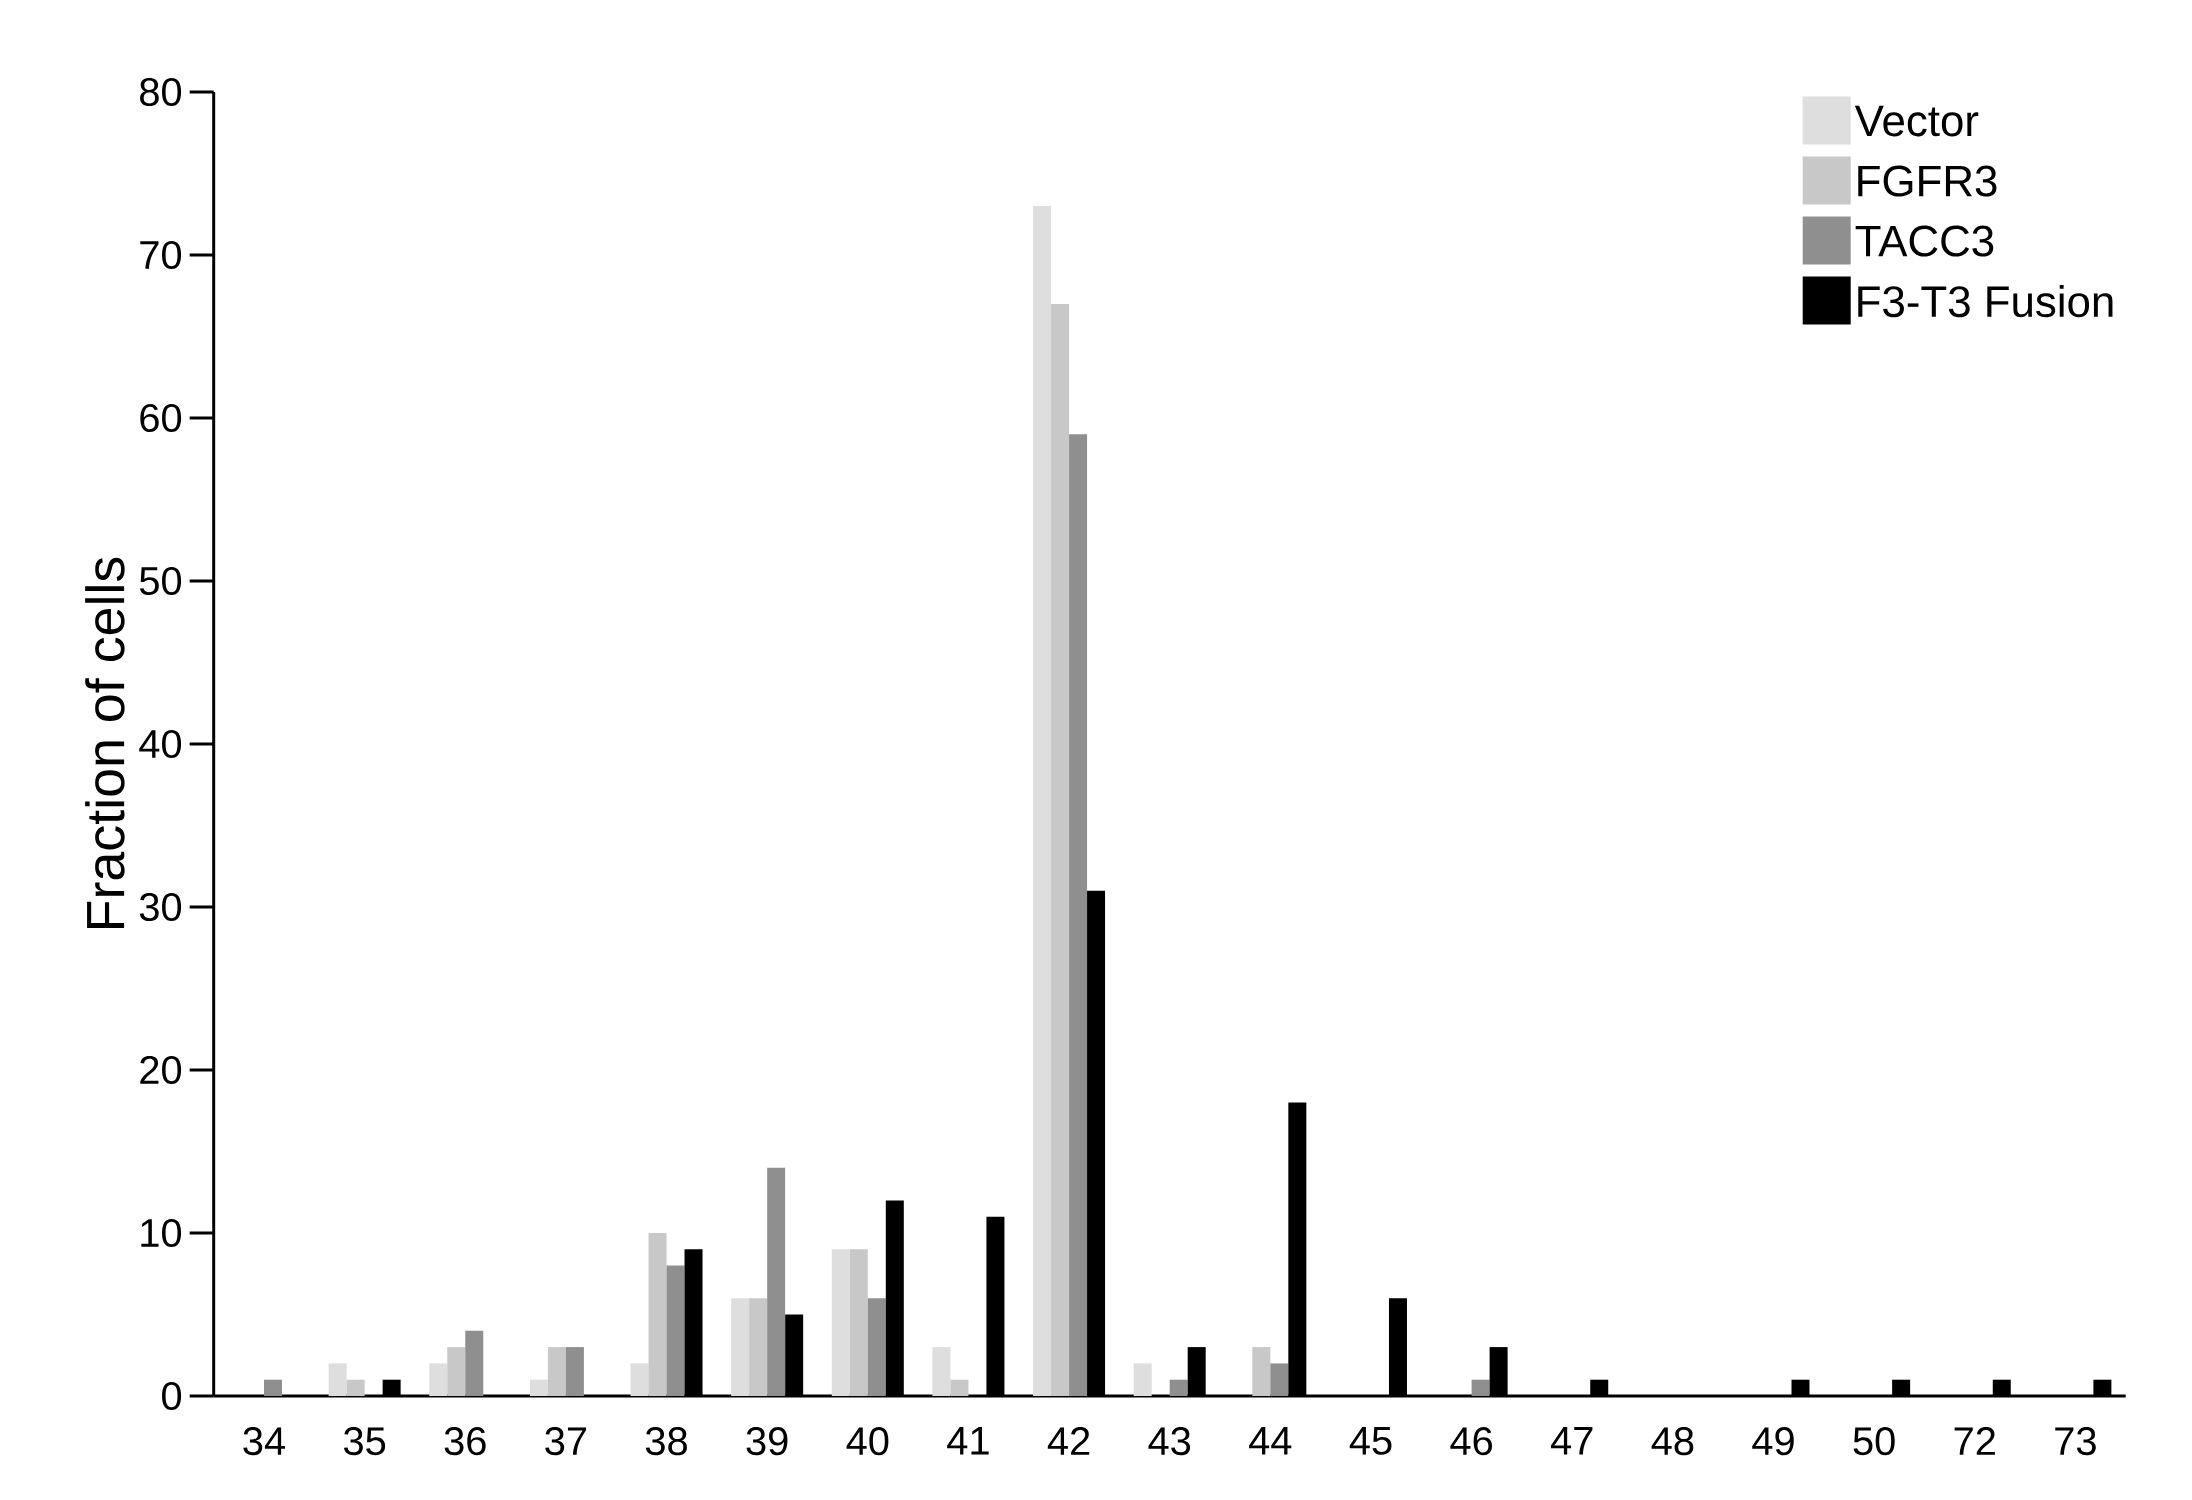 Image resolution: width=2192 pixels, height=1500 pixels. Describe the element at coordinates (1471, 1441) in the screenshot. I see `x-tick-label: 46` at that location.